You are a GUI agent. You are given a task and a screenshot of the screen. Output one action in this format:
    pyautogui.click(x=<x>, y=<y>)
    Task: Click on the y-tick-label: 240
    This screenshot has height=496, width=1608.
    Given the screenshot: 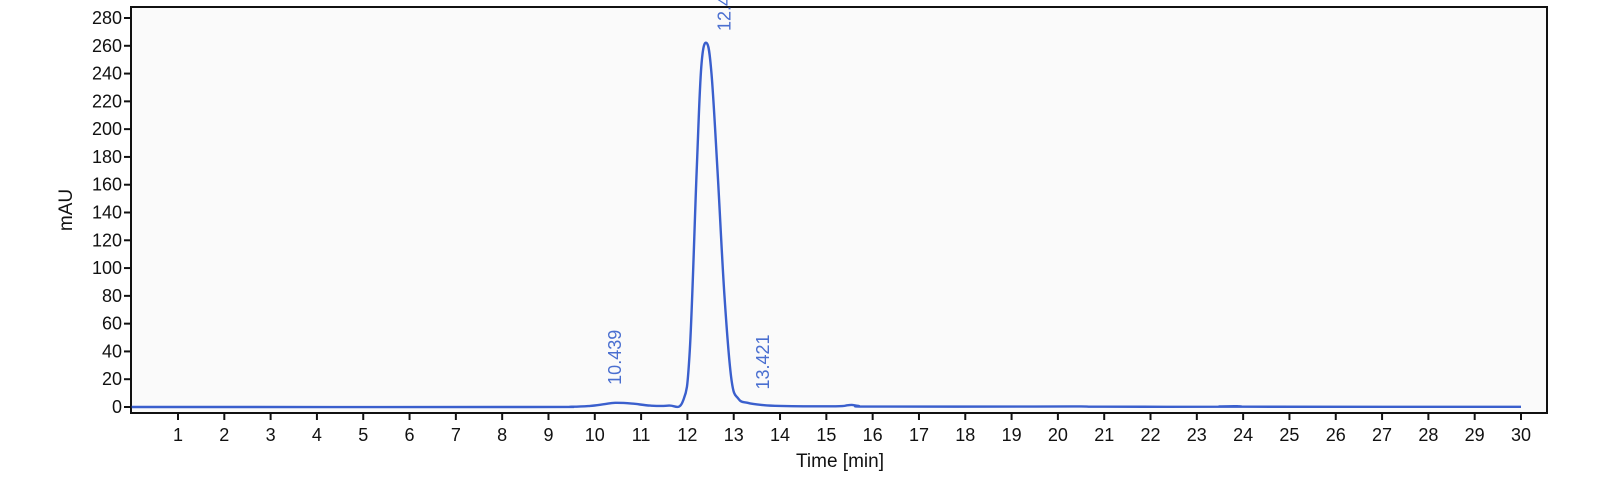 What is the action you would take?
    pyautogui.click(x=107, y=74)
    